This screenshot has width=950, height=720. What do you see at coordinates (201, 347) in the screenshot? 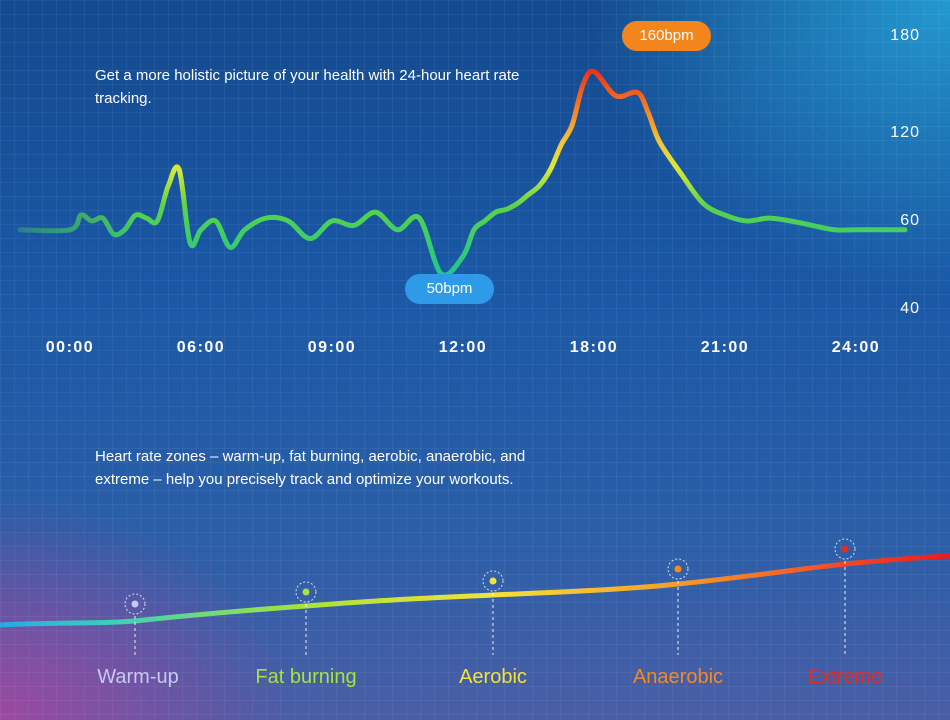
I see `x-tick-label: 06:00` at bounding box center [201, 347].